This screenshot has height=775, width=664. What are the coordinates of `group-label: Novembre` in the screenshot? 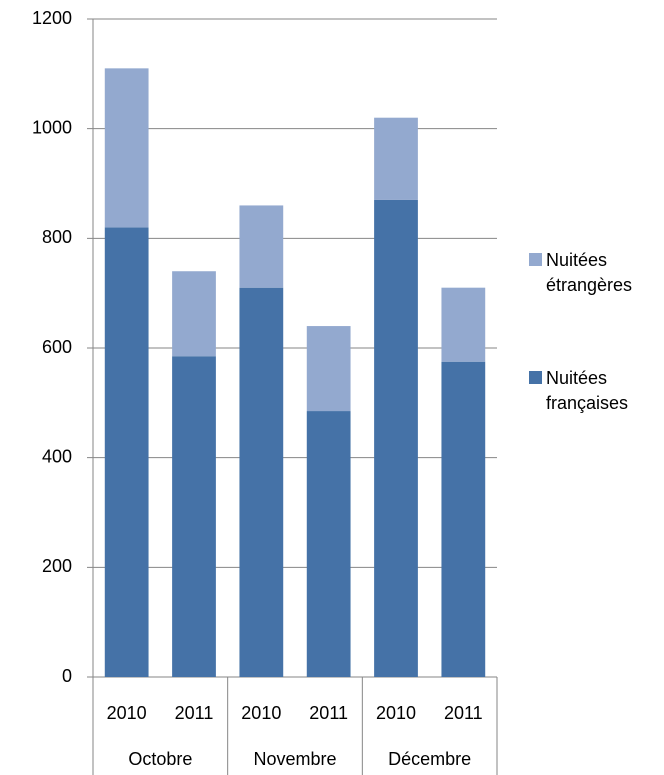 It's located at (294, 759).